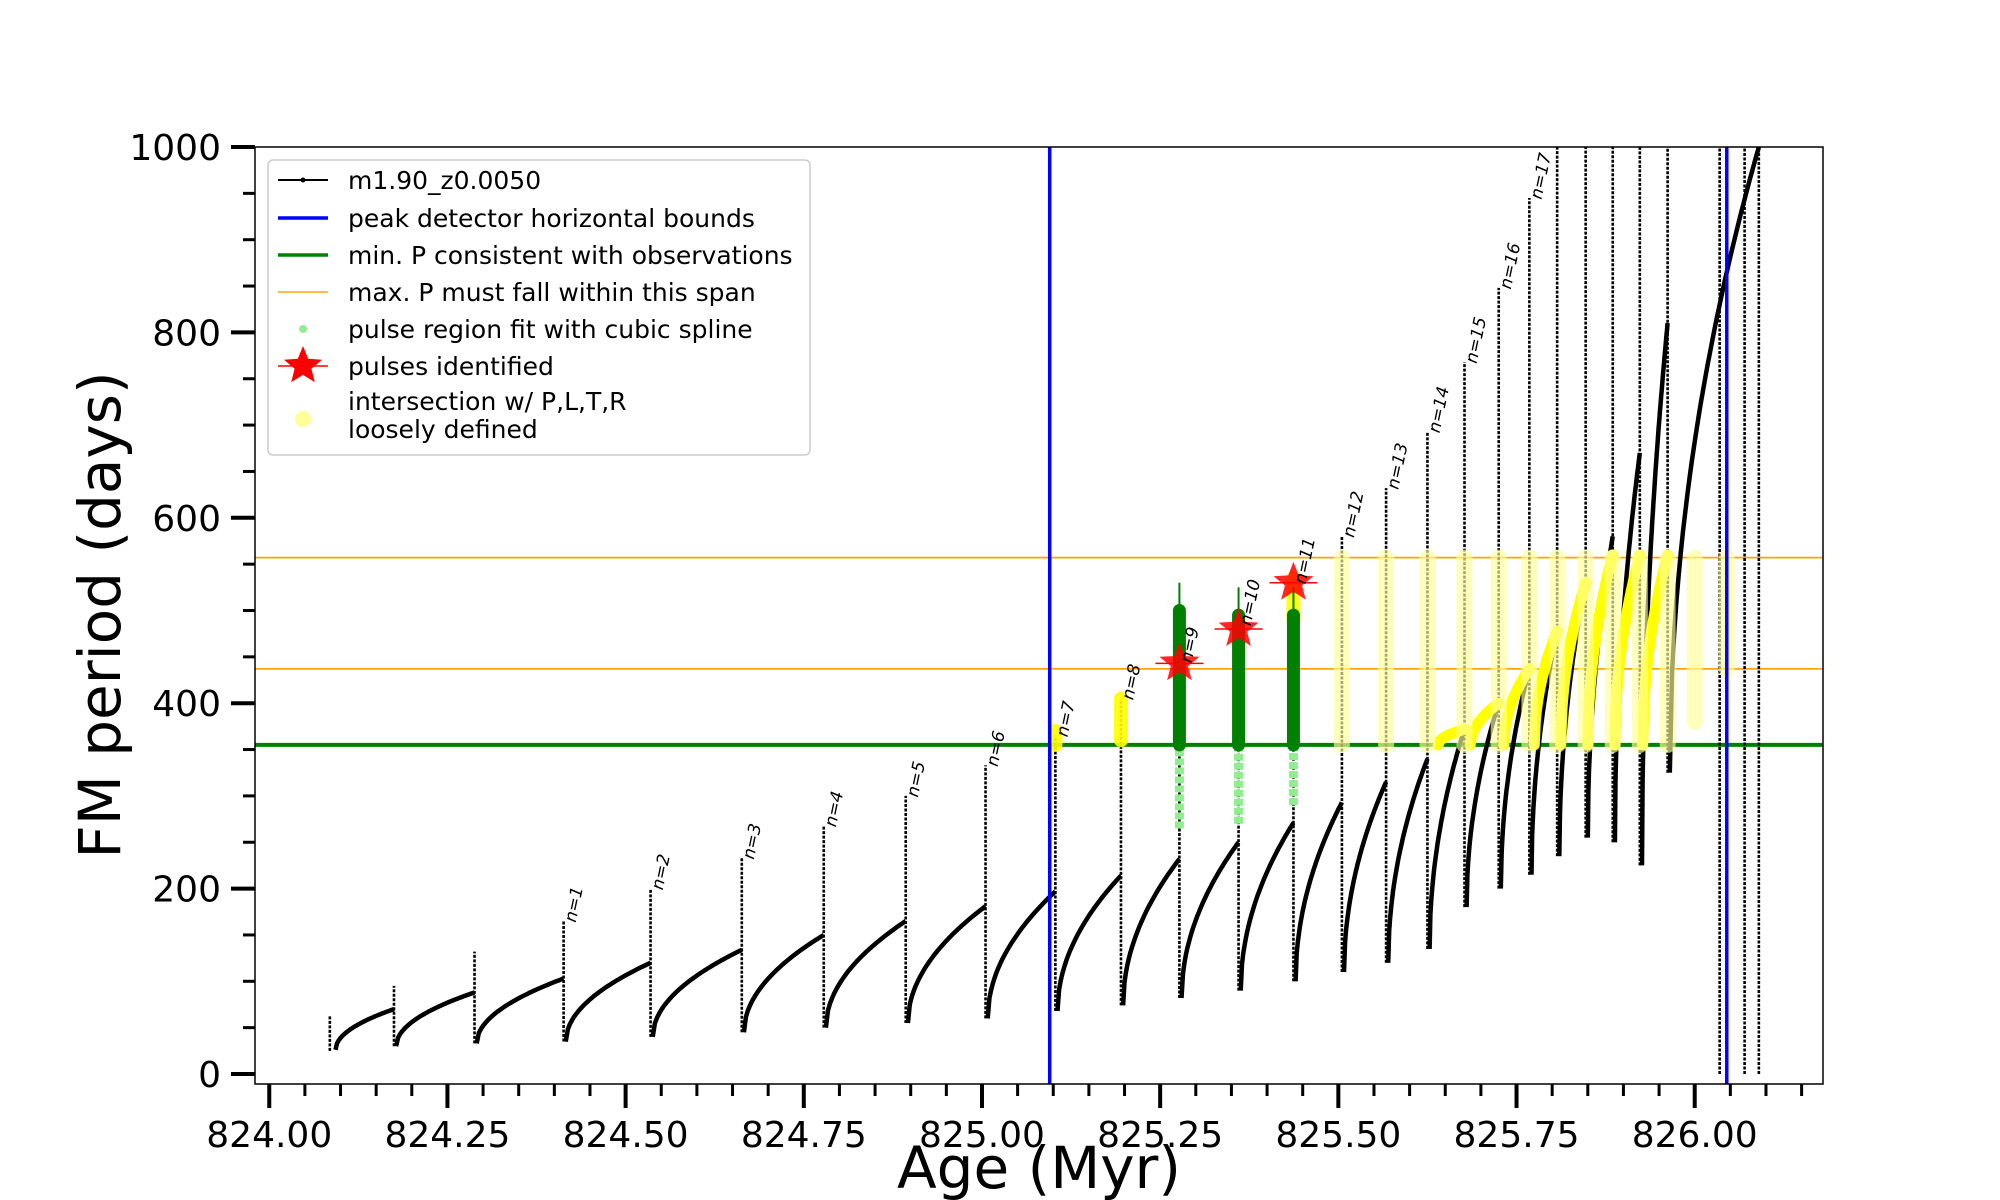 The height and width of the screenshot is (1200, 2000). What do you see at coordinates (1305, 561) in the screenshot?
I see `pulse-label-11: n=11` at bounding box center [1305, 561].